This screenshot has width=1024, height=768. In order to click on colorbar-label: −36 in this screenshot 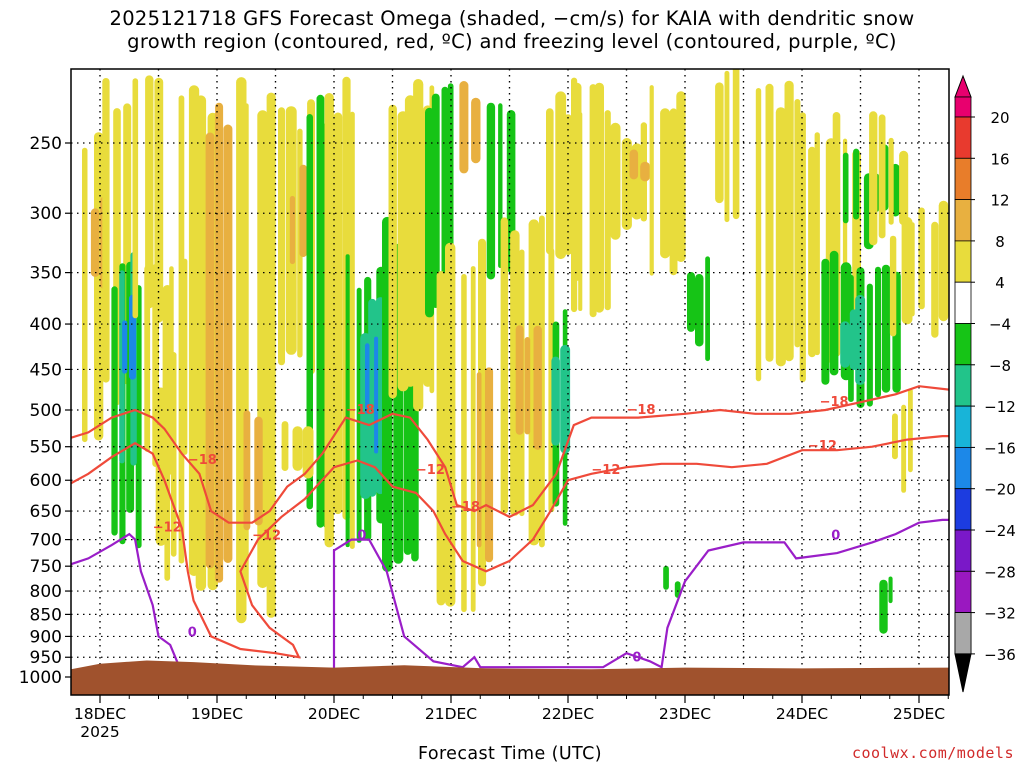, I will do `click(1000, 655)`.